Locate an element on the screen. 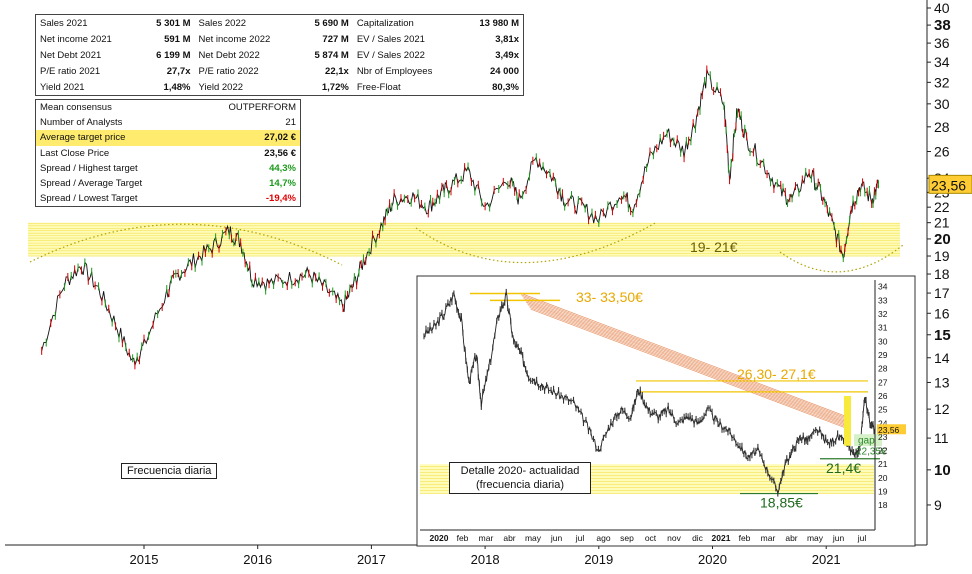 Image resolution: width=972 pixels, height=574 pixels. fundamentals-value: 591 M is located at coordinates (177, 39).